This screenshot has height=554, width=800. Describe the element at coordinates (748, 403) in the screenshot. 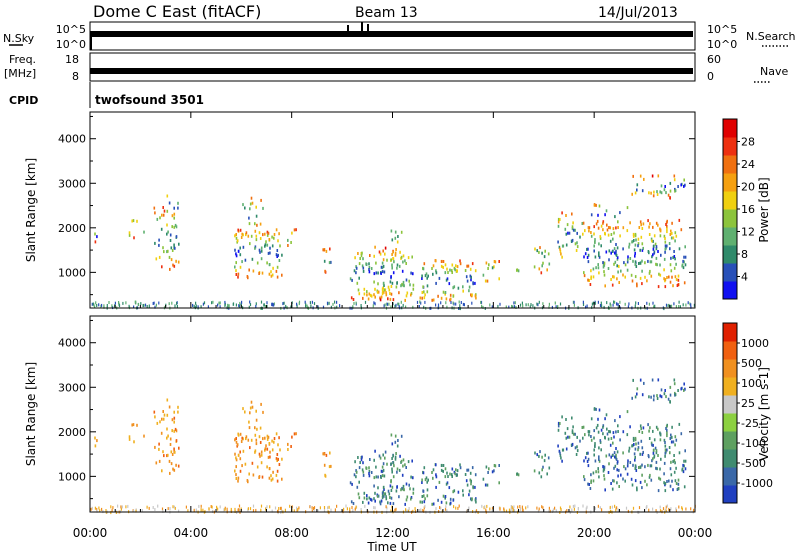

I see `colorbar-tick-label: 25` at that location.